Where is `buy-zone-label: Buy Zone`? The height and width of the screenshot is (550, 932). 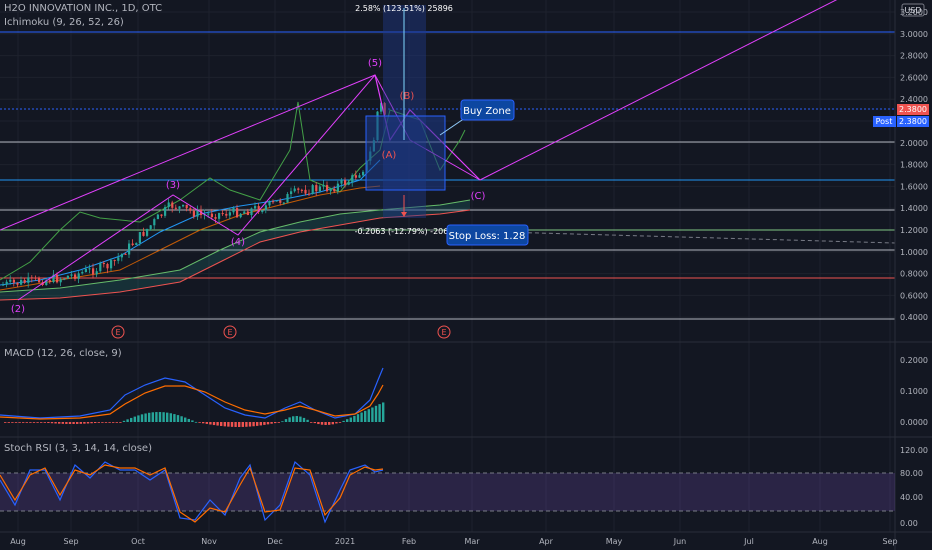
buy-zone-label: Buy Zone is located at coordinates (487, 110).